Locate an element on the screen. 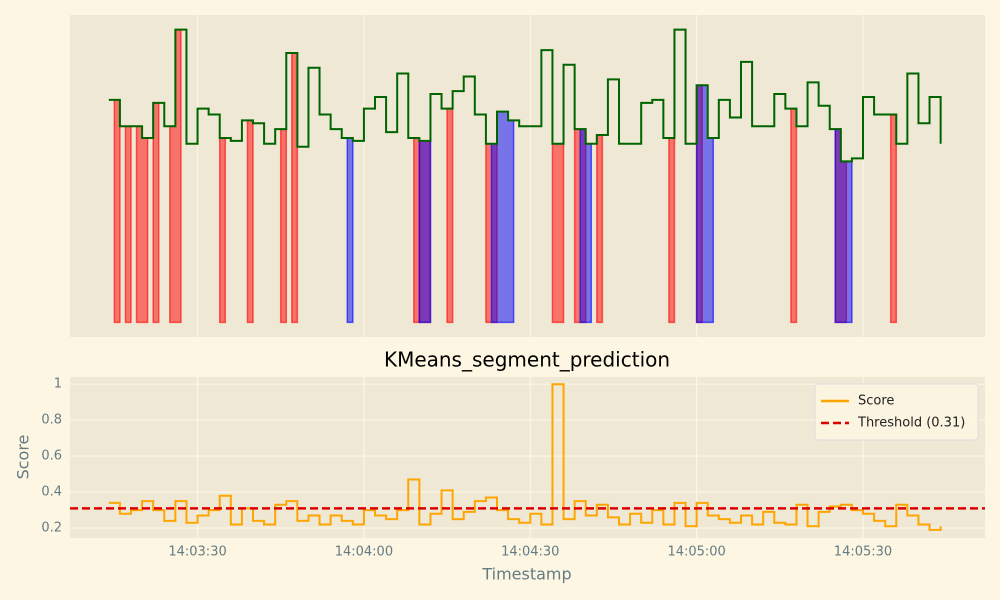 This screenshot has height=600, width=1000. y-tick-label: 0.4 is located at coordinates (51, 492).